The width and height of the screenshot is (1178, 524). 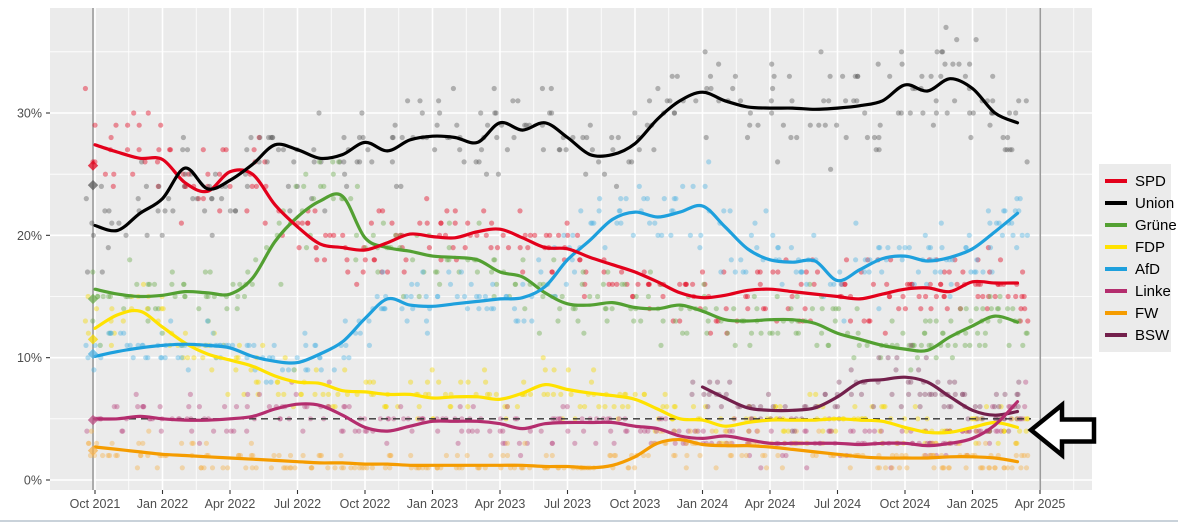 What do you see at coordinates (230, 504) in the screenshot?
I see `x-tick-label: Apr 2022` at bounding box center [230, 504].